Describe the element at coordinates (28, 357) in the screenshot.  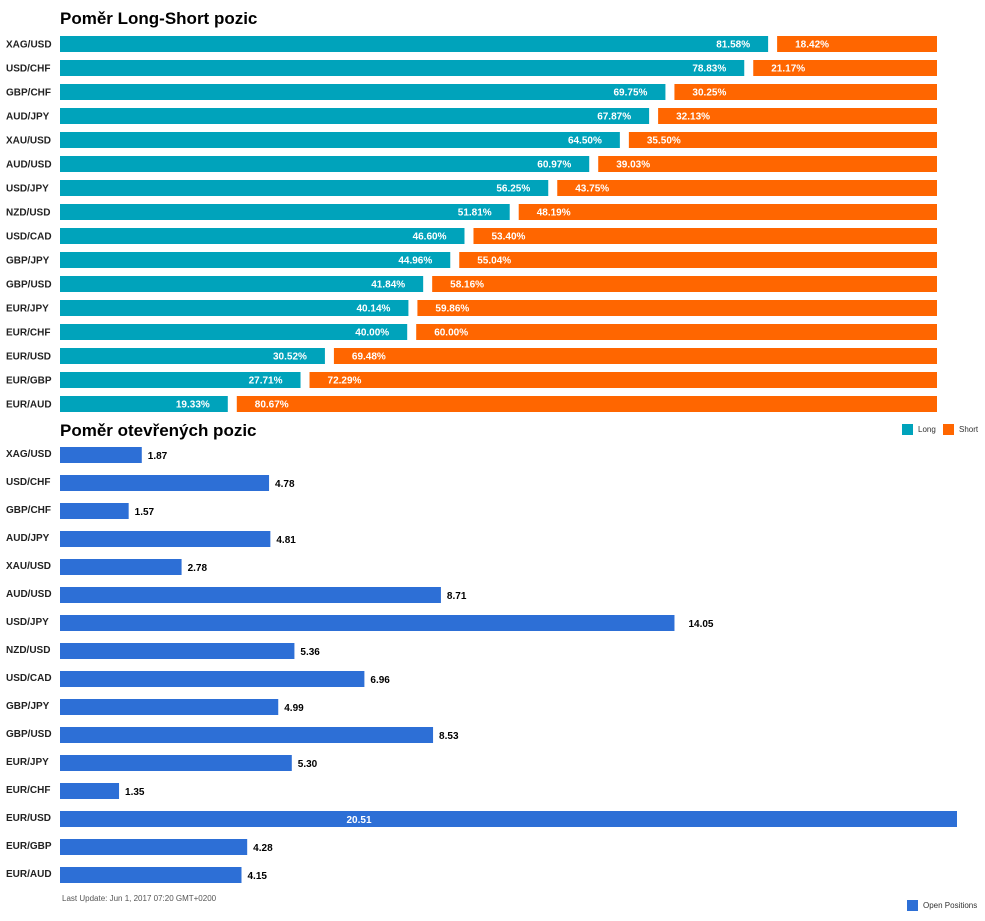
I see `ls-category-label-eur-usd: EUR/USD` at that location.